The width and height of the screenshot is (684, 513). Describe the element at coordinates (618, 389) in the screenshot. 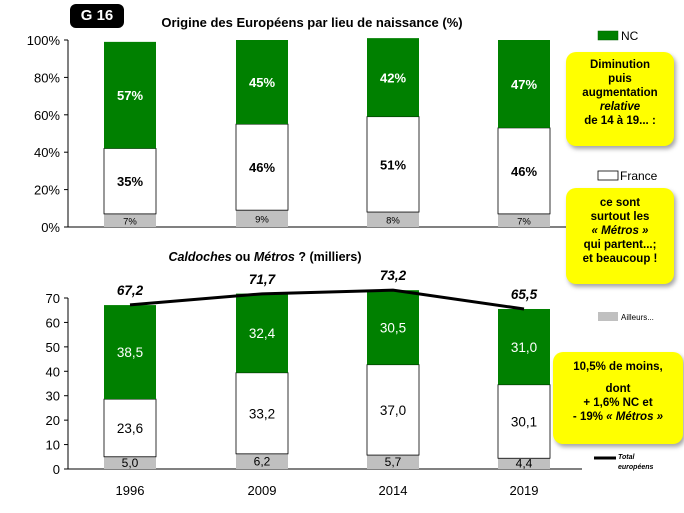

I see `note3-line3: dont` at that location.